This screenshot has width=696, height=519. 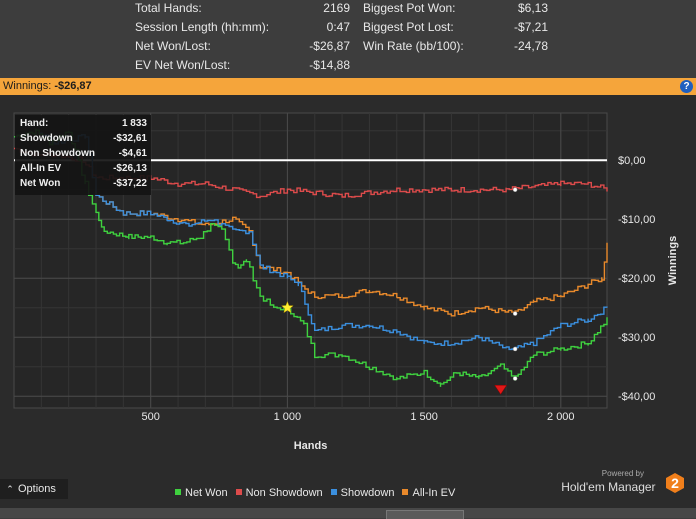 I want to click on y-tick-label: $0,00, so click(x=632, y=161).